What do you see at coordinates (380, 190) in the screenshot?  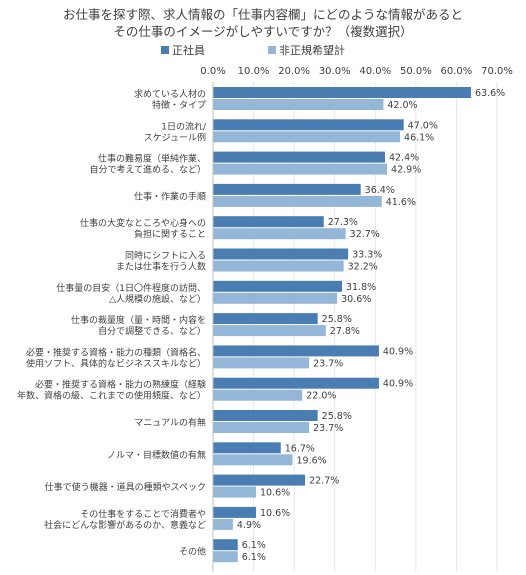 I see `value-label-series-1: 36.4%` at bounding box center [380, 190].